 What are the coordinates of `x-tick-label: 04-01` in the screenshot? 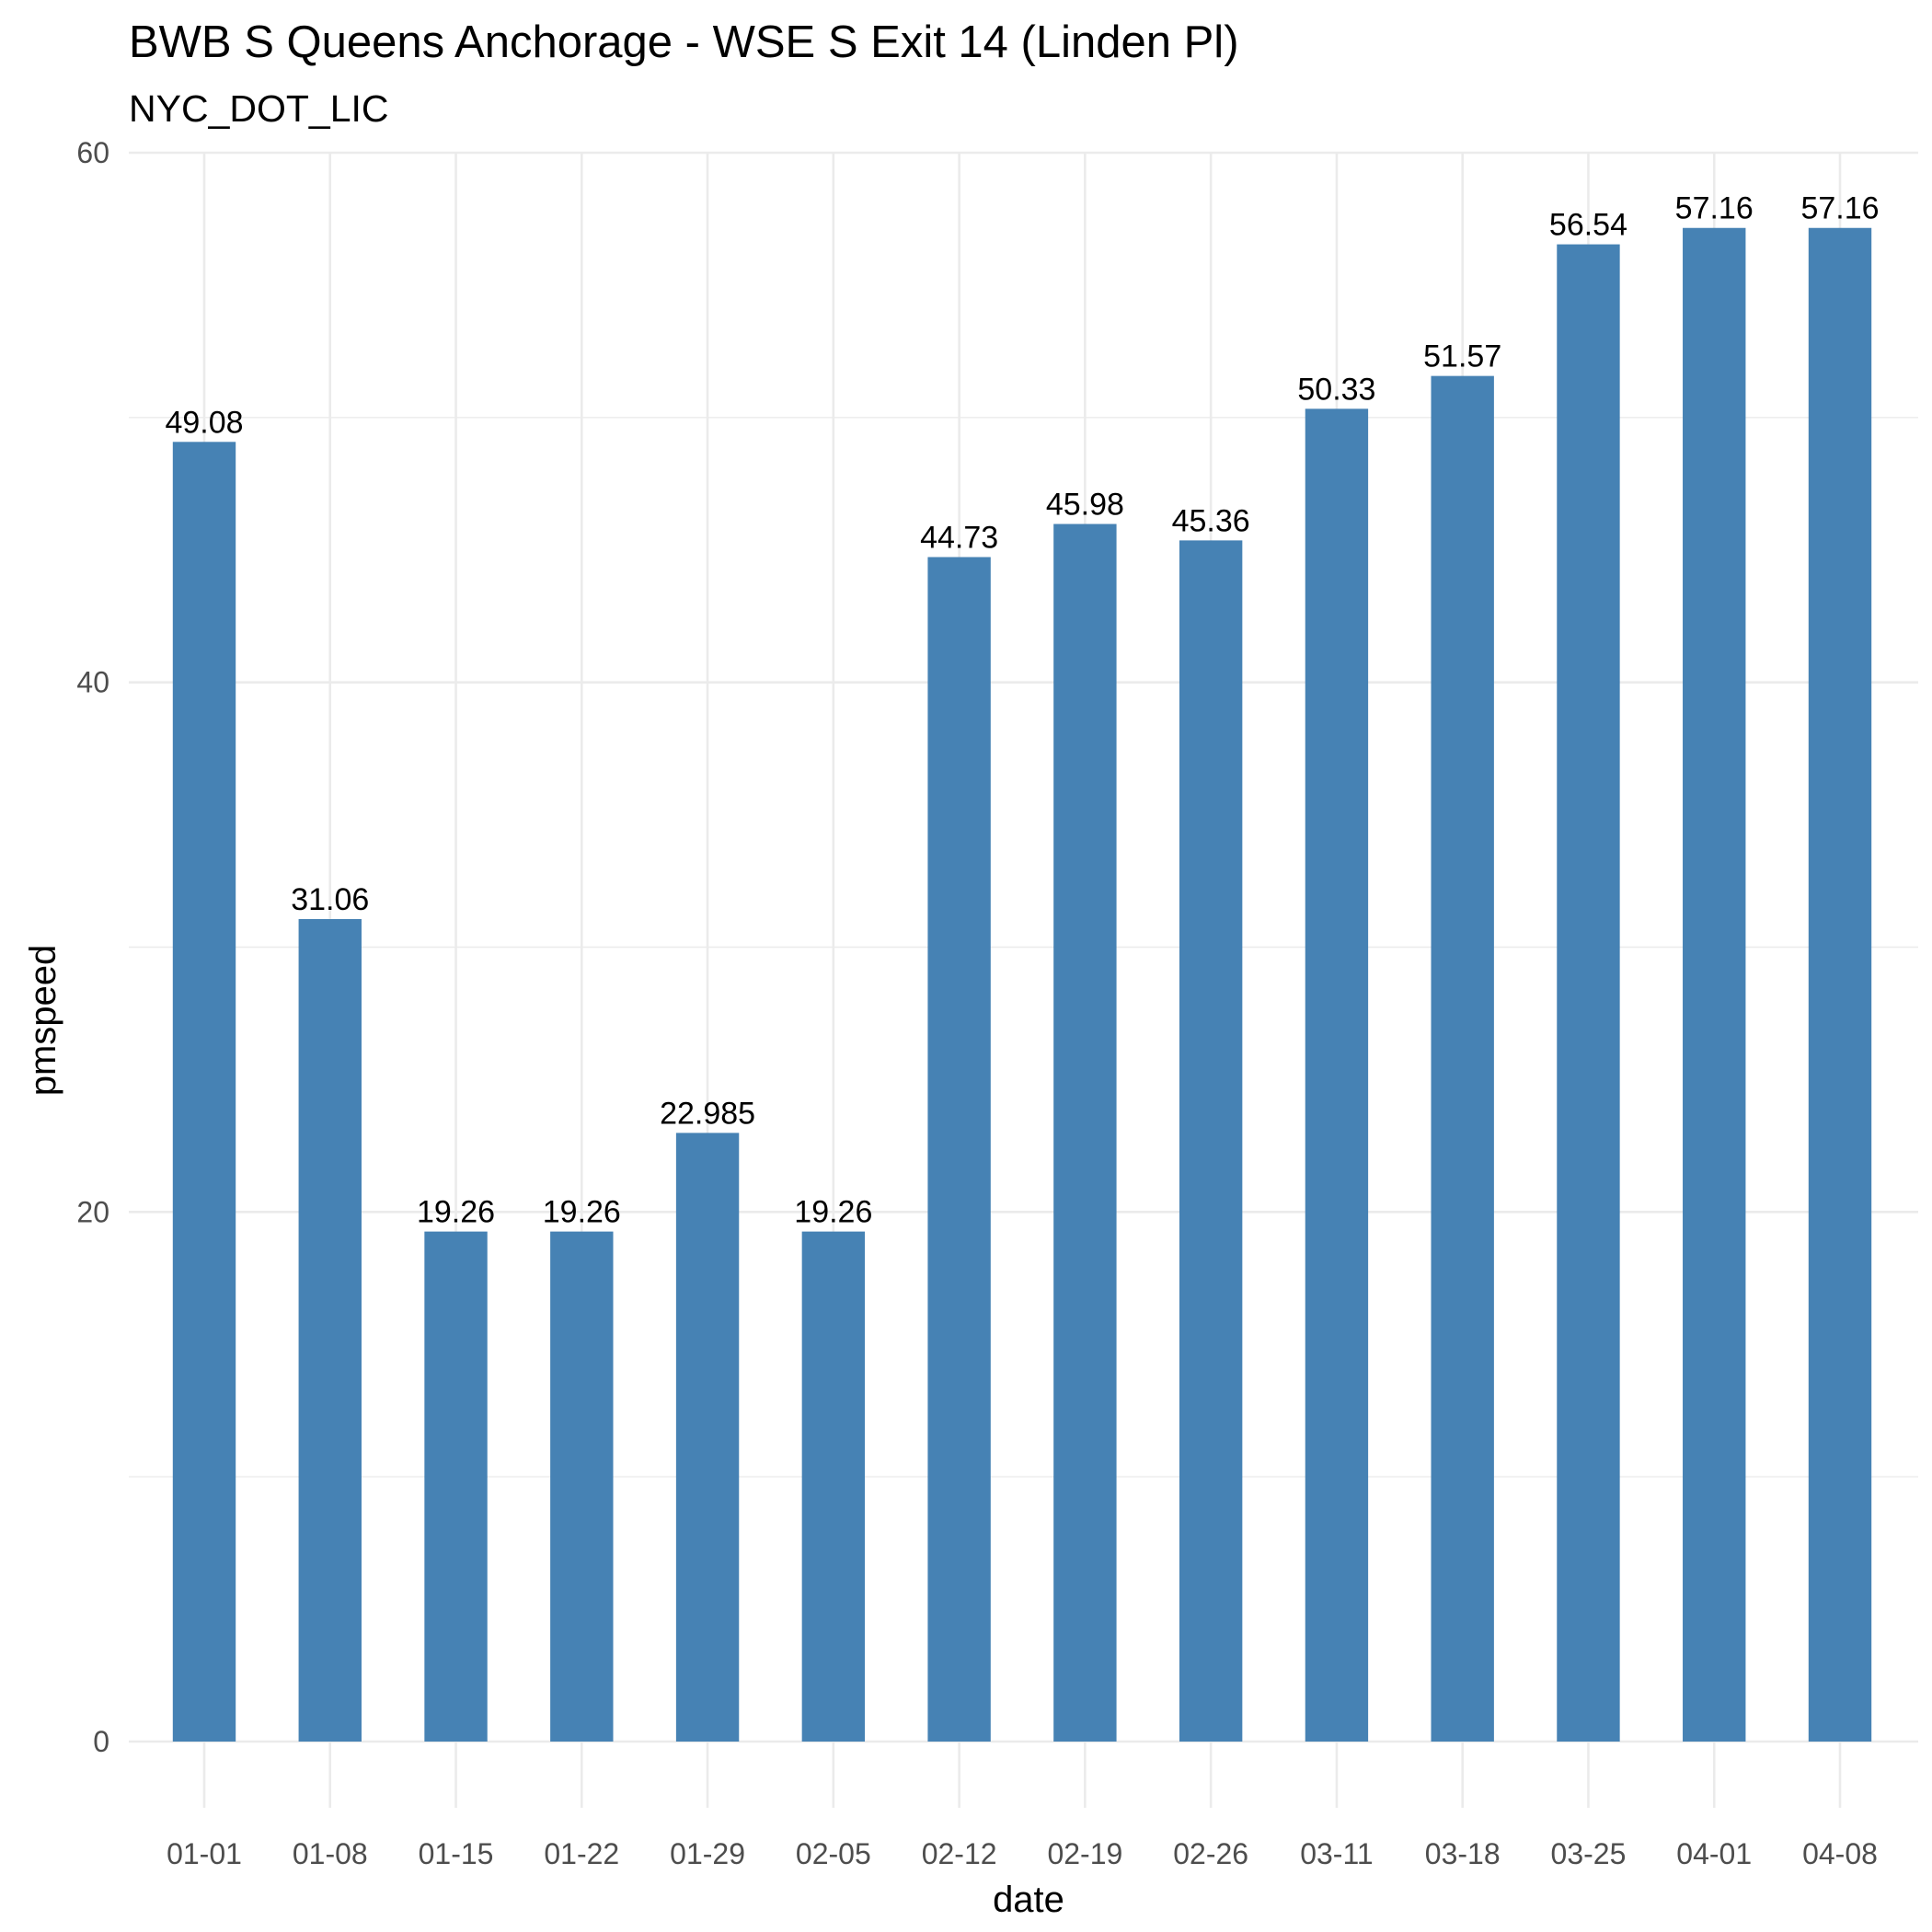 It's located at (1714, 1853).